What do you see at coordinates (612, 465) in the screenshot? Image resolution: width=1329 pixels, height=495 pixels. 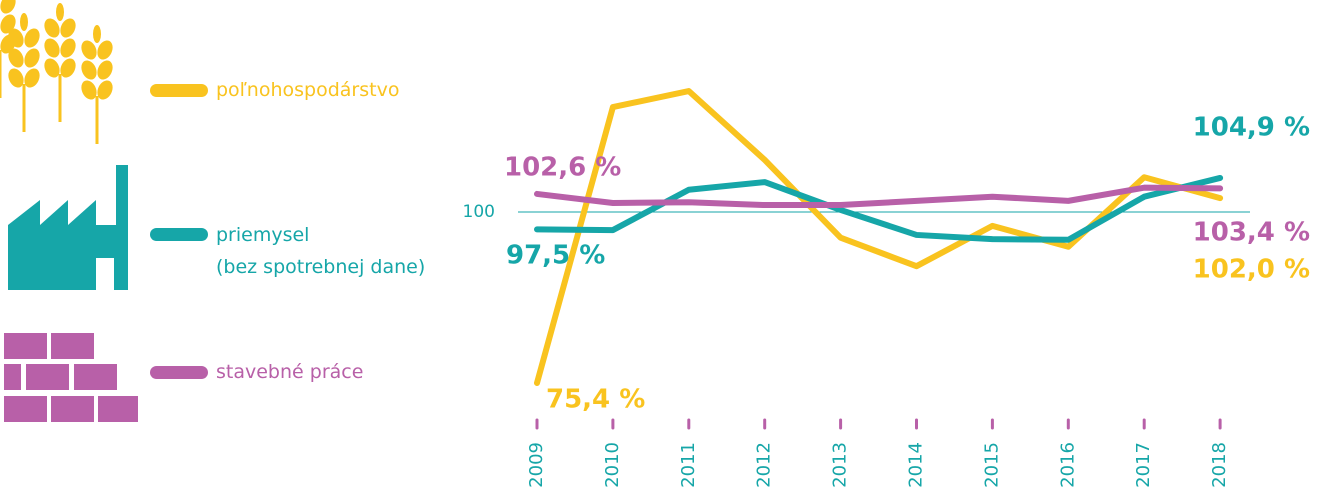 I see `x-tick-label: 2010` at bounding box center [612, 465].